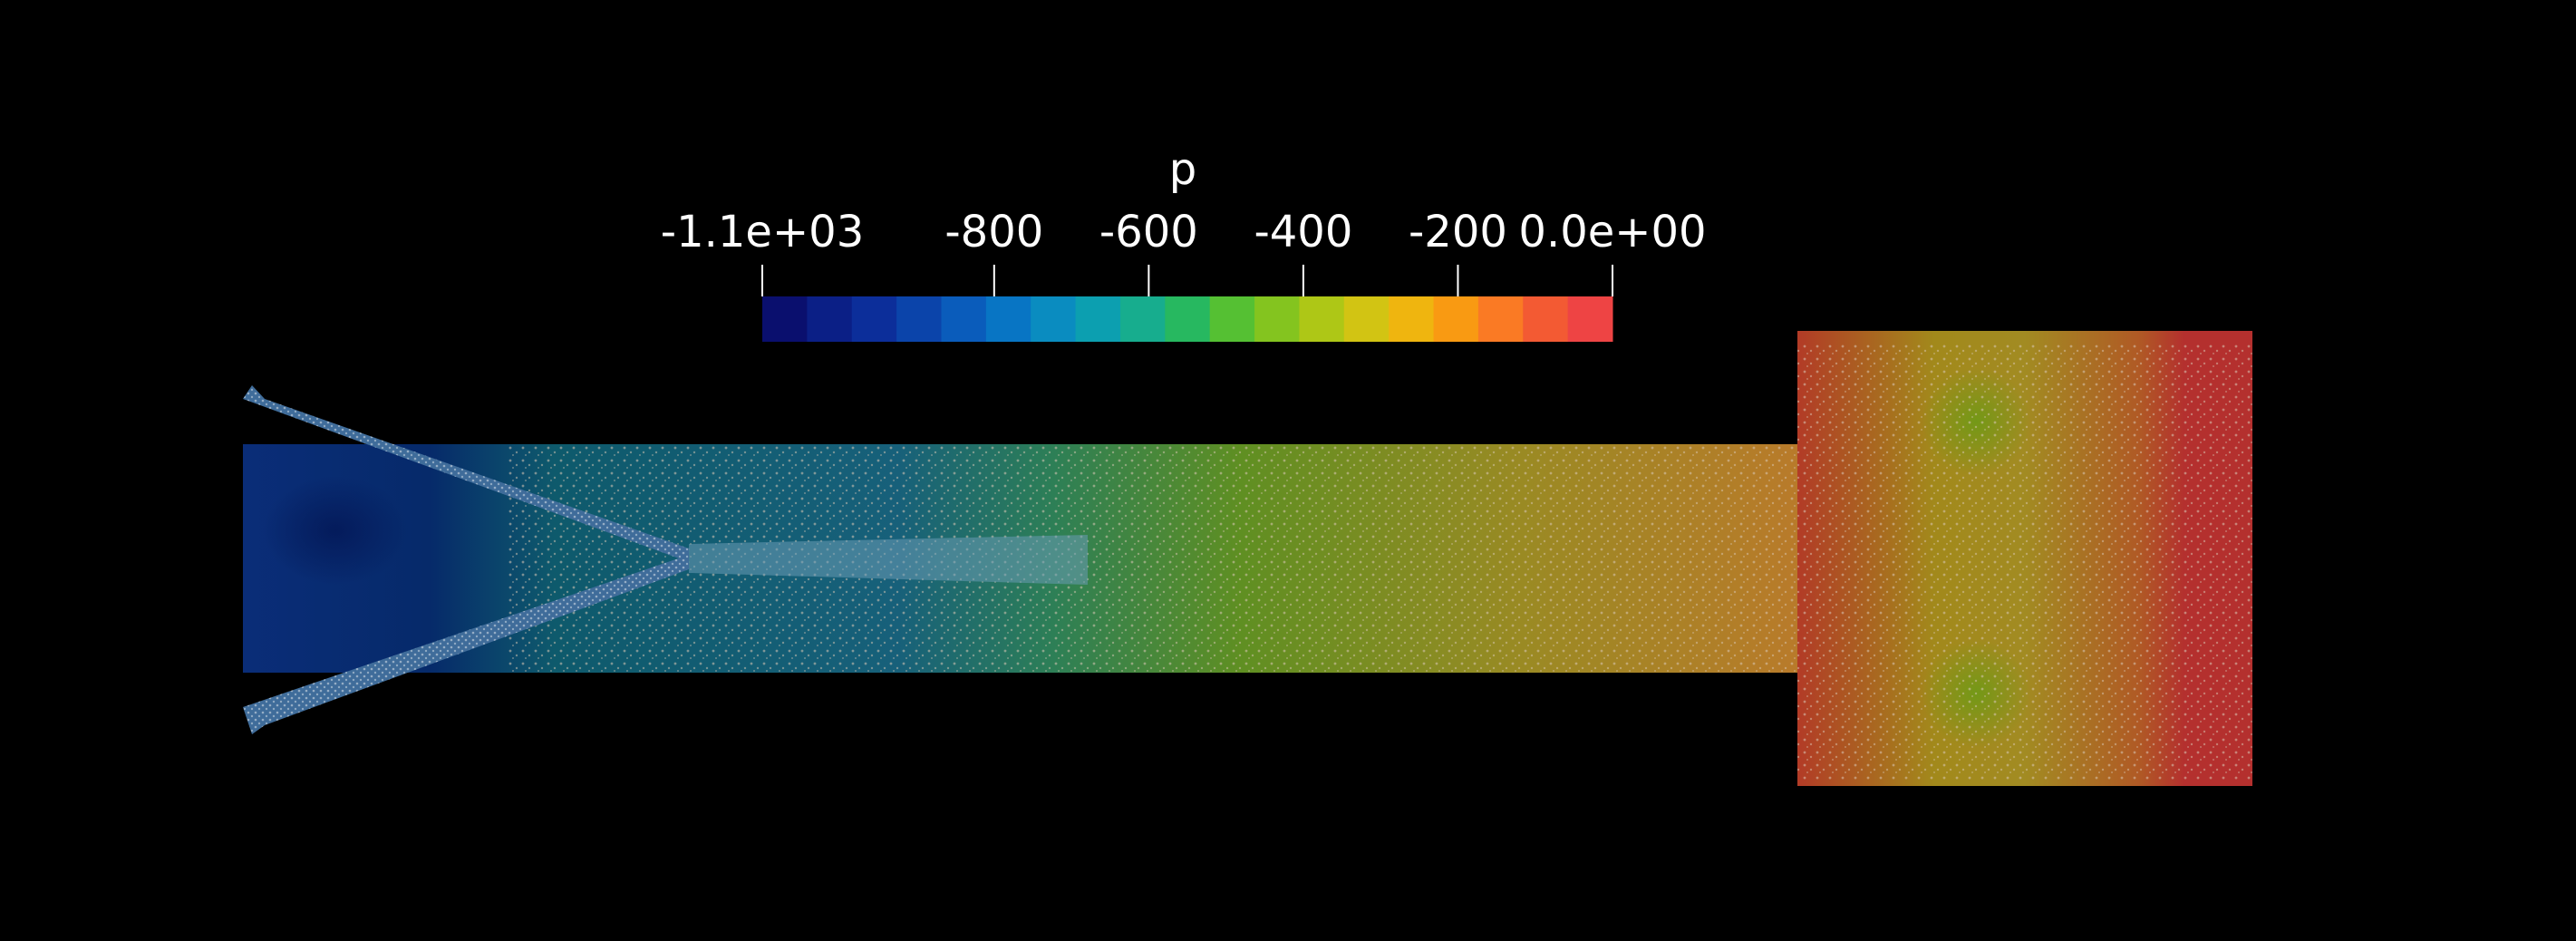 The height and width of the screenshot is (941, 2576). I want to click on colorbar-max-label: 0.0e+00, so click(1612, 232).